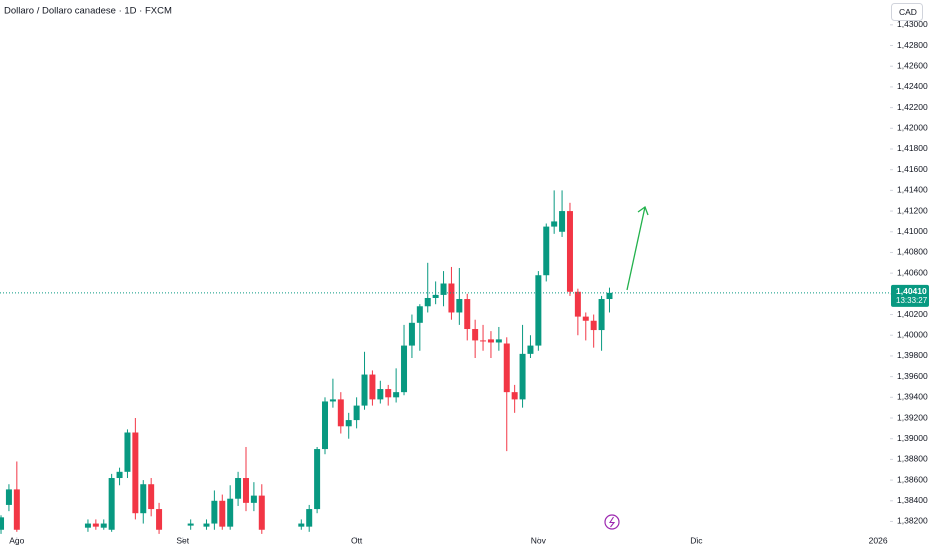  What do you see at coordinates (912, 500) in the screenshot?
I see `y-tick-label: 1,38400` at bounding box center [912, 500].